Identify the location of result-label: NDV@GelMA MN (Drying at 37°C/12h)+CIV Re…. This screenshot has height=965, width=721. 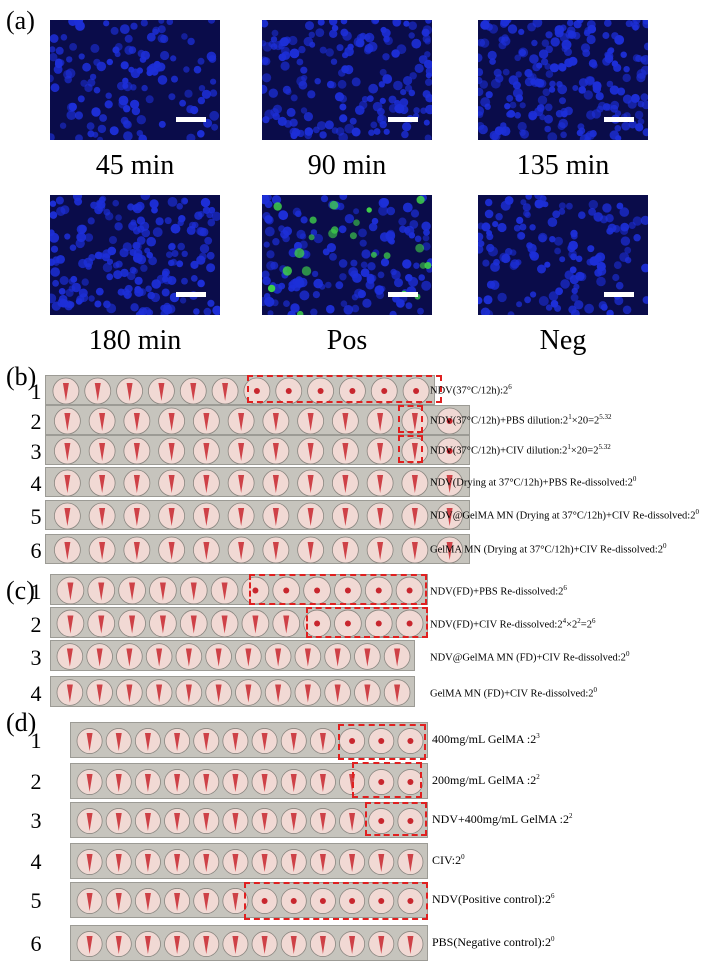
(564, 515).